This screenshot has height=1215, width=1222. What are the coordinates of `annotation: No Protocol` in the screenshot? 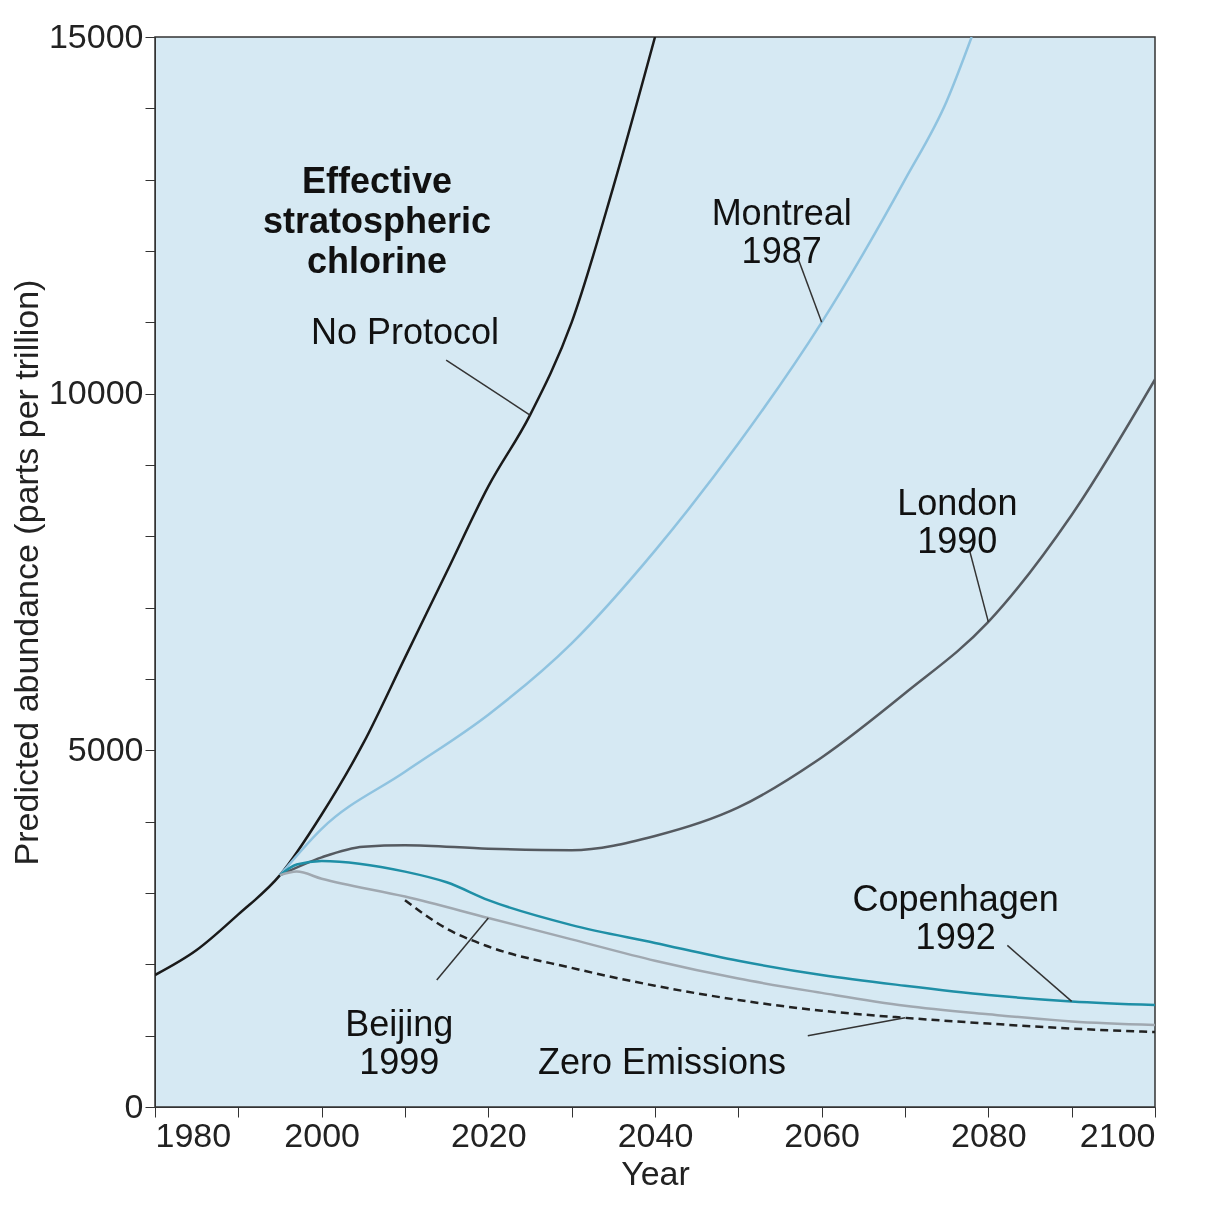 It's located at (405, 332).